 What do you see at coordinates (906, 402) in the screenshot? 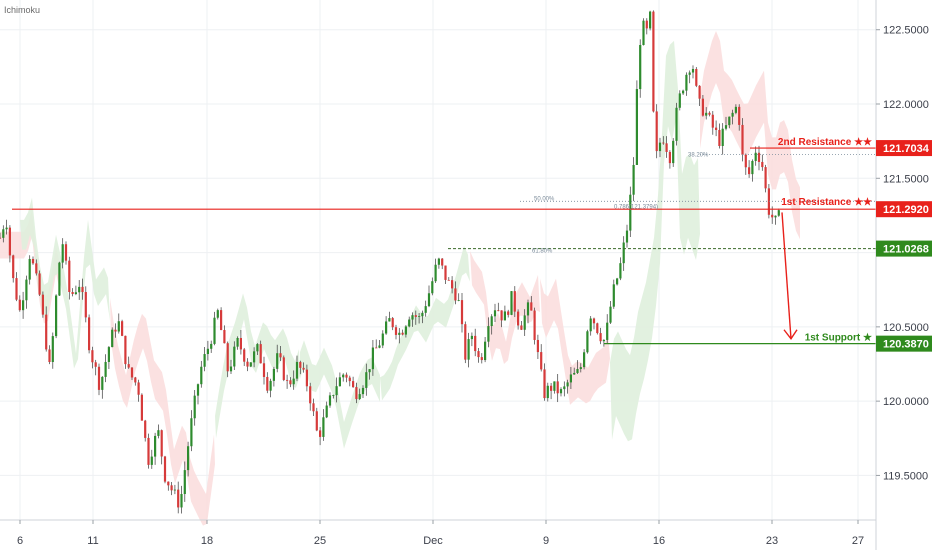
I see `y-tick-label: 120.0000` at bounding box center [906, 402].